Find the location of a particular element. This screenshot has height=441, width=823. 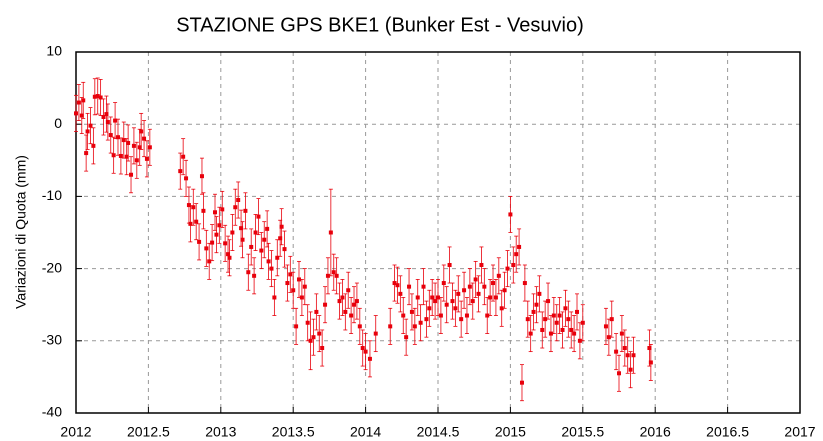

x-tick-label: 2016 is located at coordinates (655, 432).